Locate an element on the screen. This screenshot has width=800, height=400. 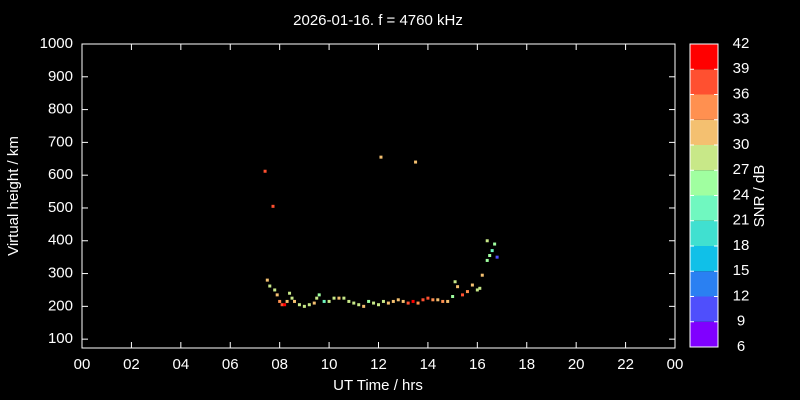
y-tick-label: 800 is located at coordinates (60, 109).